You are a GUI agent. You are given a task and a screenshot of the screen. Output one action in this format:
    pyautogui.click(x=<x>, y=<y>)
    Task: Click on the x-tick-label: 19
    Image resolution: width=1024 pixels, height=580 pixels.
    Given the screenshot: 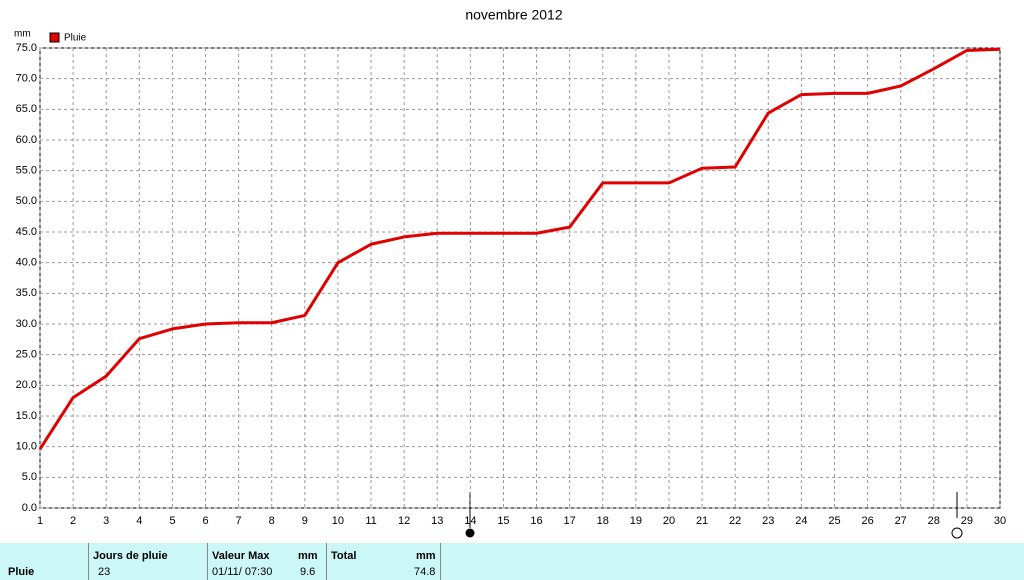 What is the action you would take?
    pyautogui.click(x=636, y=521)
    